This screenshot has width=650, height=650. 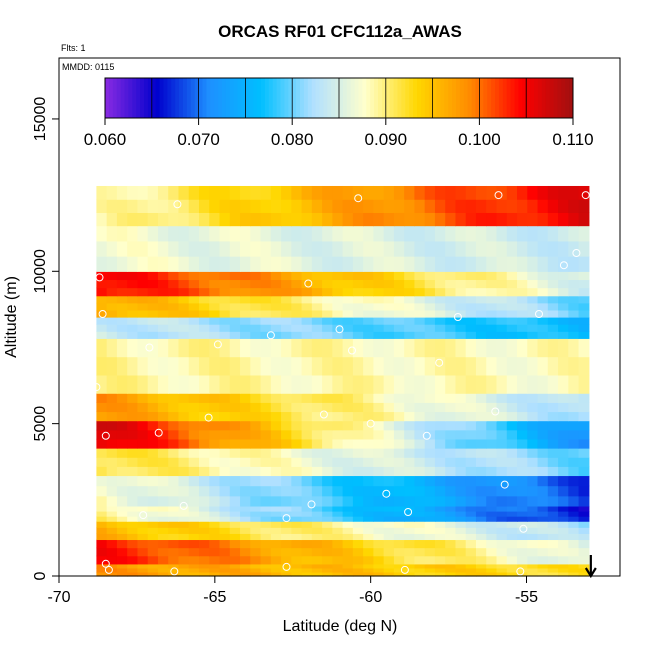 What do you see at coordinates (108, 569) in the screenshot?
I see `sample-point` at bounding box center [108, 569].